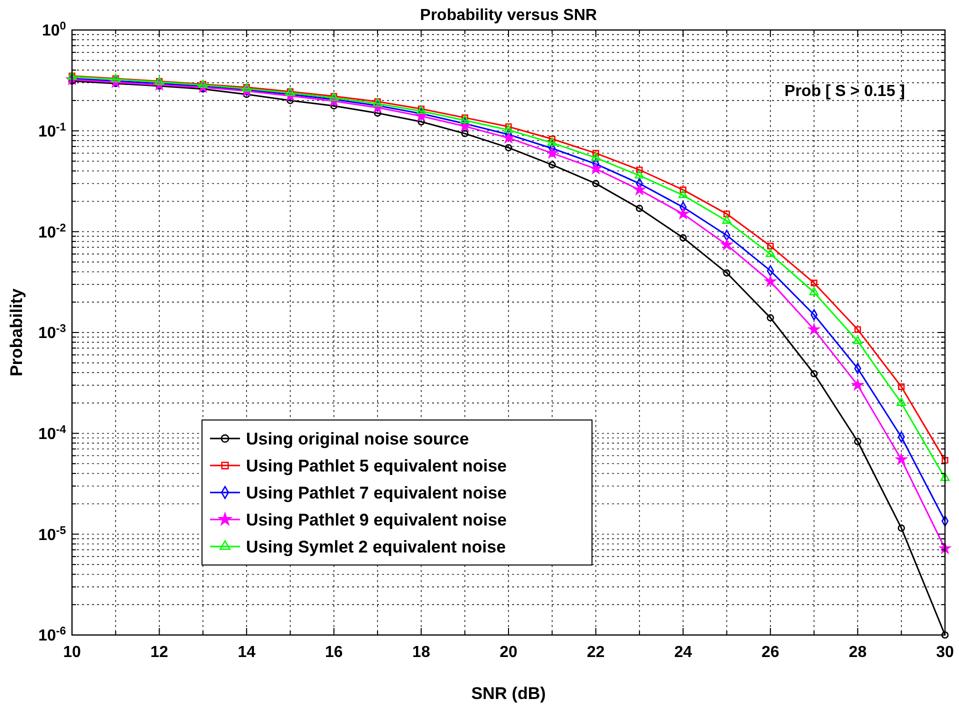  Describe the element at coordinates (844, 91) in the screenshot. I see `annotation: Prob [ S > 0.15 ]` at that location.